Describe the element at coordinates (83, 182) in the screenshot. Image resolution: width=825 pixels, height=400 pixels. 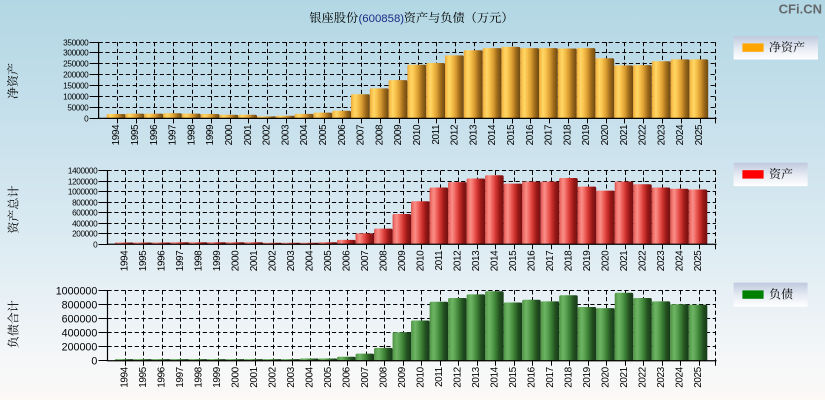
I see `svg-text: 1200000` at that location.